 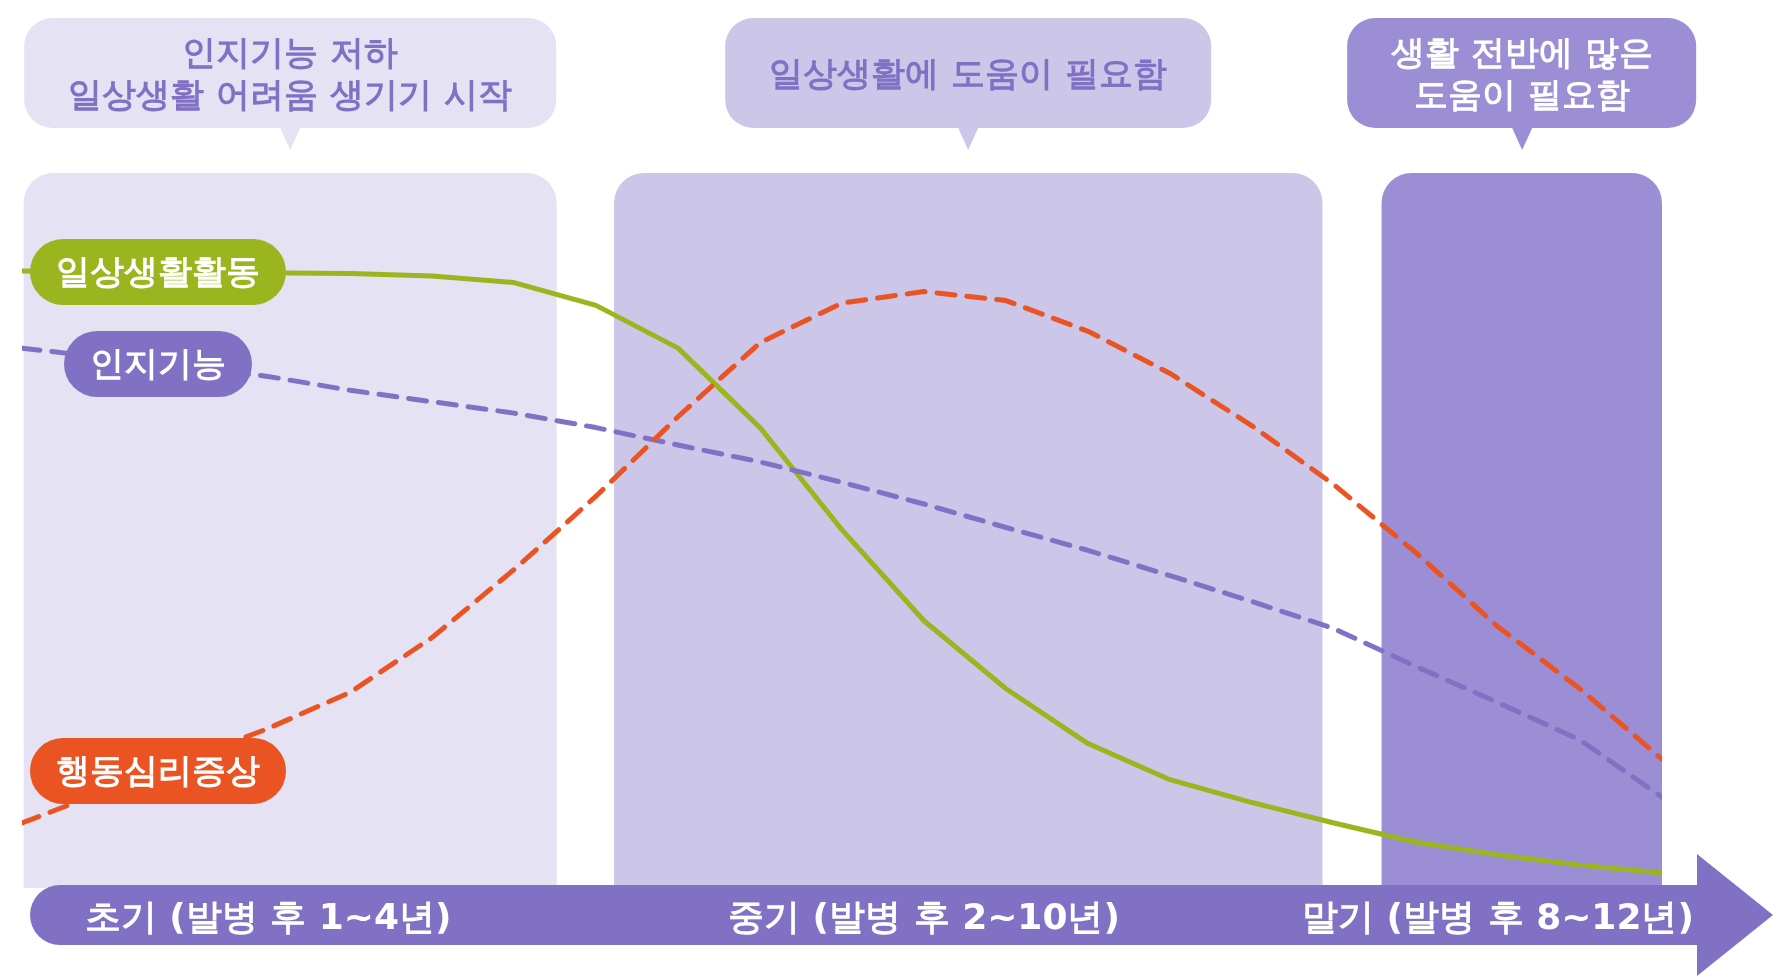 What do you see at coordinates (158, 272) in the screenshot?
I see `series-label: 일상생활활동` at bounding box center [158, 272].